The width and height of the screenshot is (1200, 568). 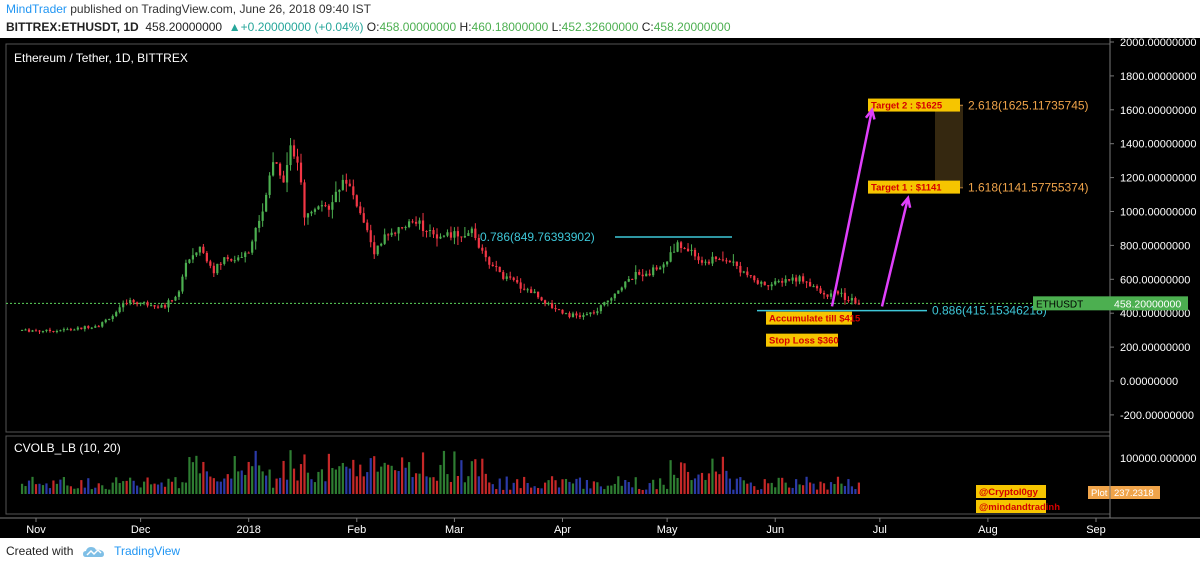 I want to click on symbol-label: BITTREX:ETHUSDT, 1D, so click(x=72, y=27).